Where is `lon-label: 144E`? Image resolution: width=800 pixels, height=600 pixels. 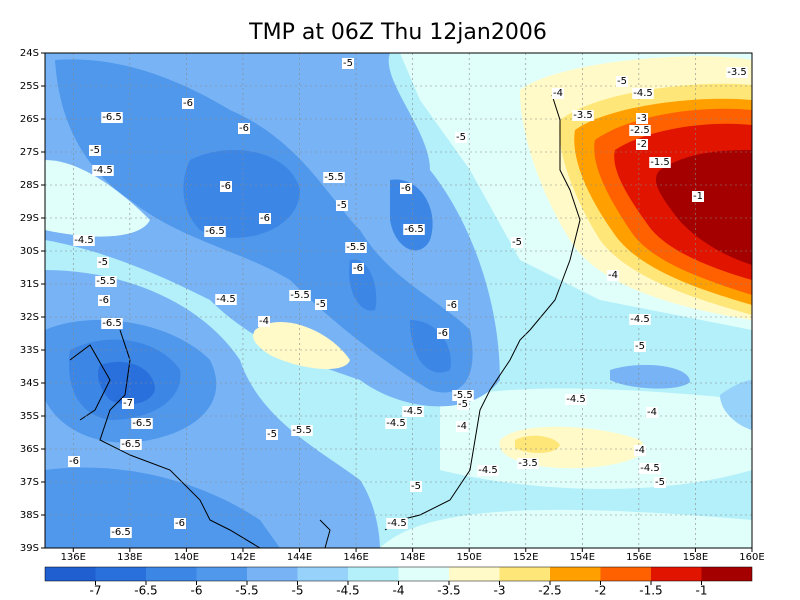
lon-label: 144E is located at coordinates (299, 557).